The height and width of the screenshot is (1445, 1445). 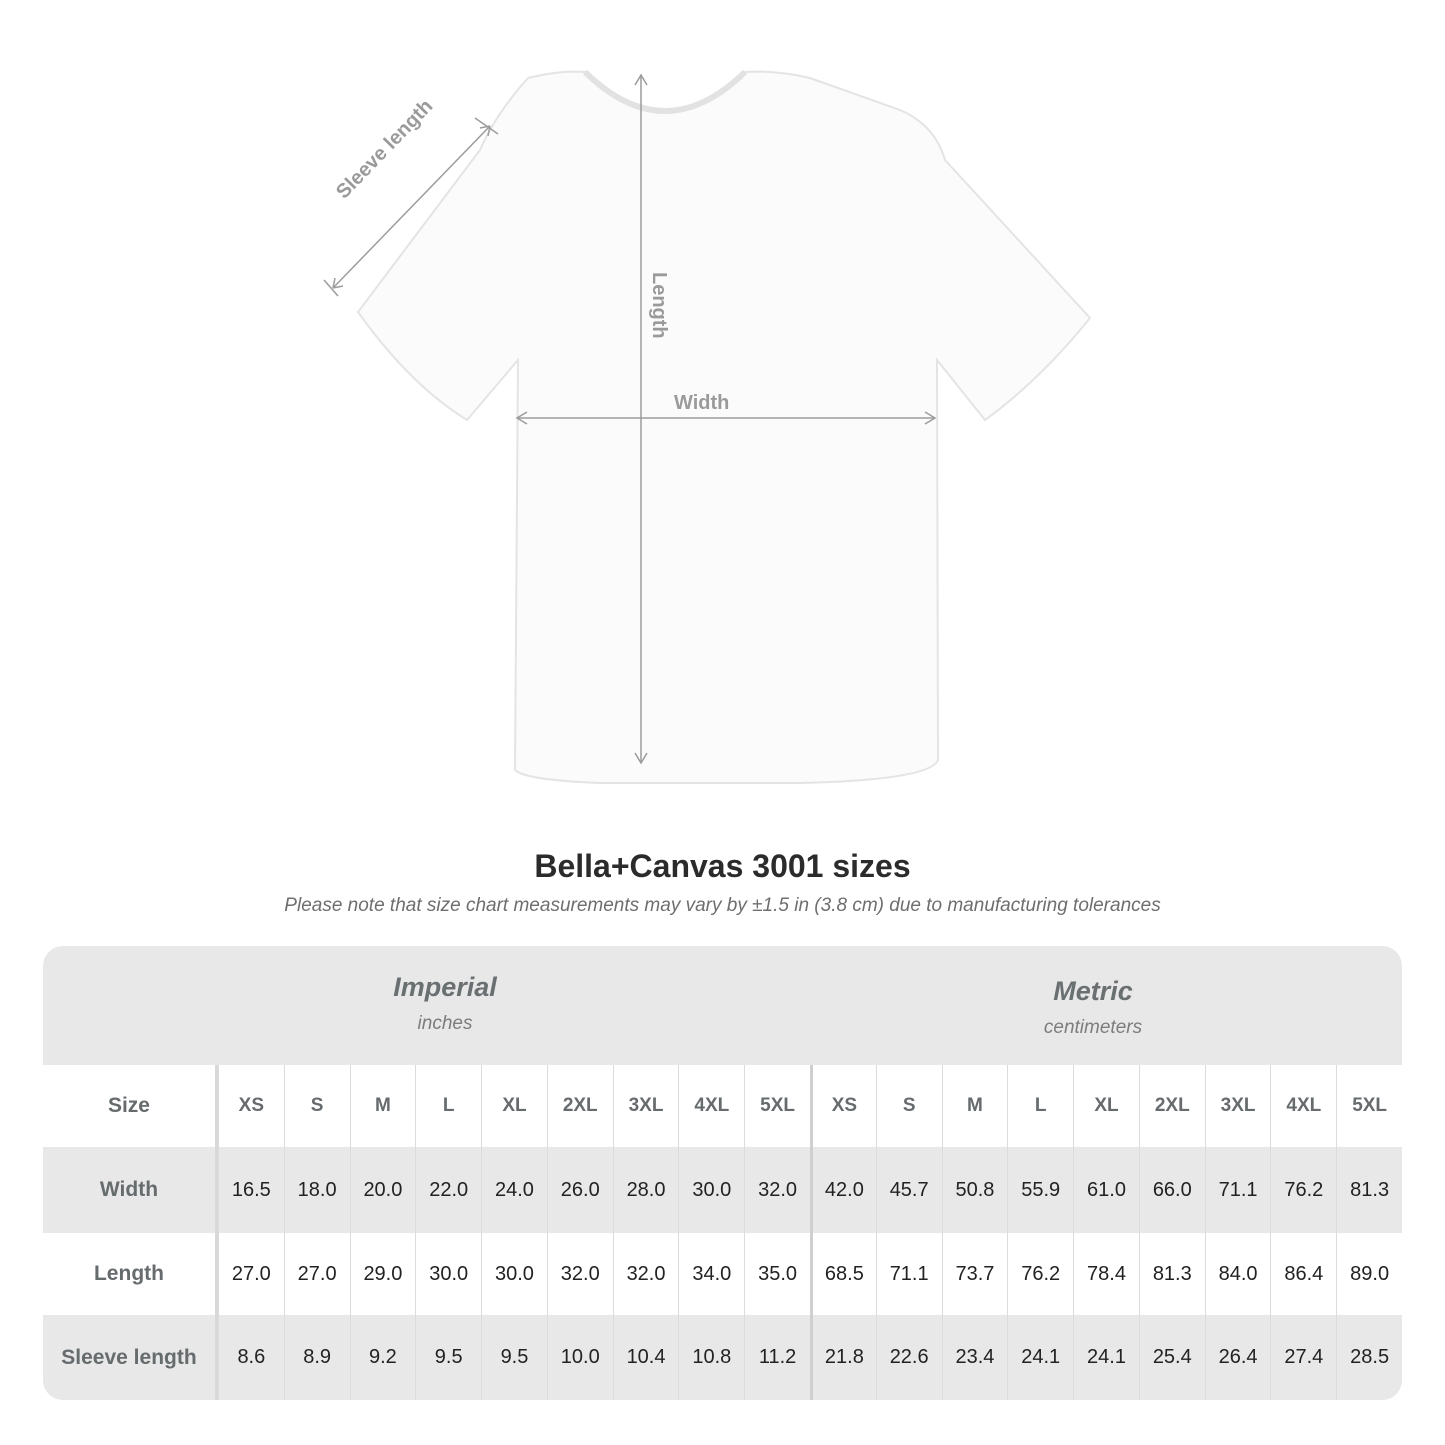 I want to click on table-cell: 21.8, so click(x=842, y=1357).